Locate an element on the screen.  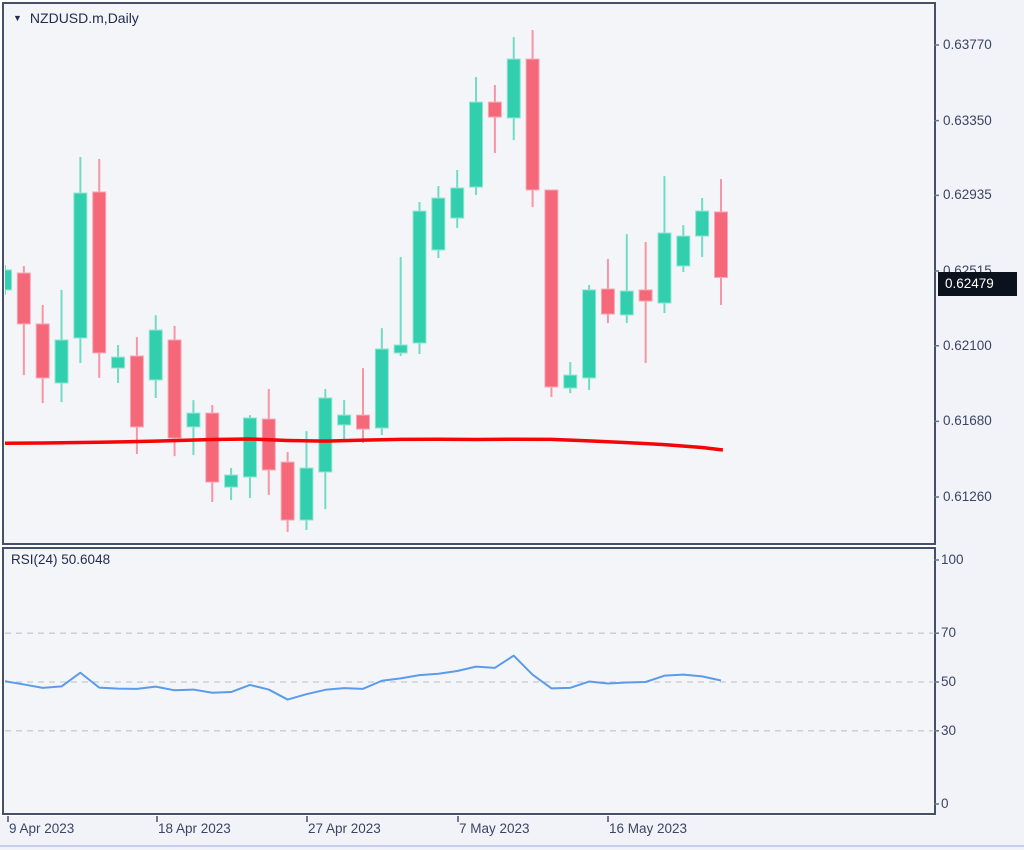
symbol-title: NZDUSD.m,Daily is located at coordinates (84, 18).